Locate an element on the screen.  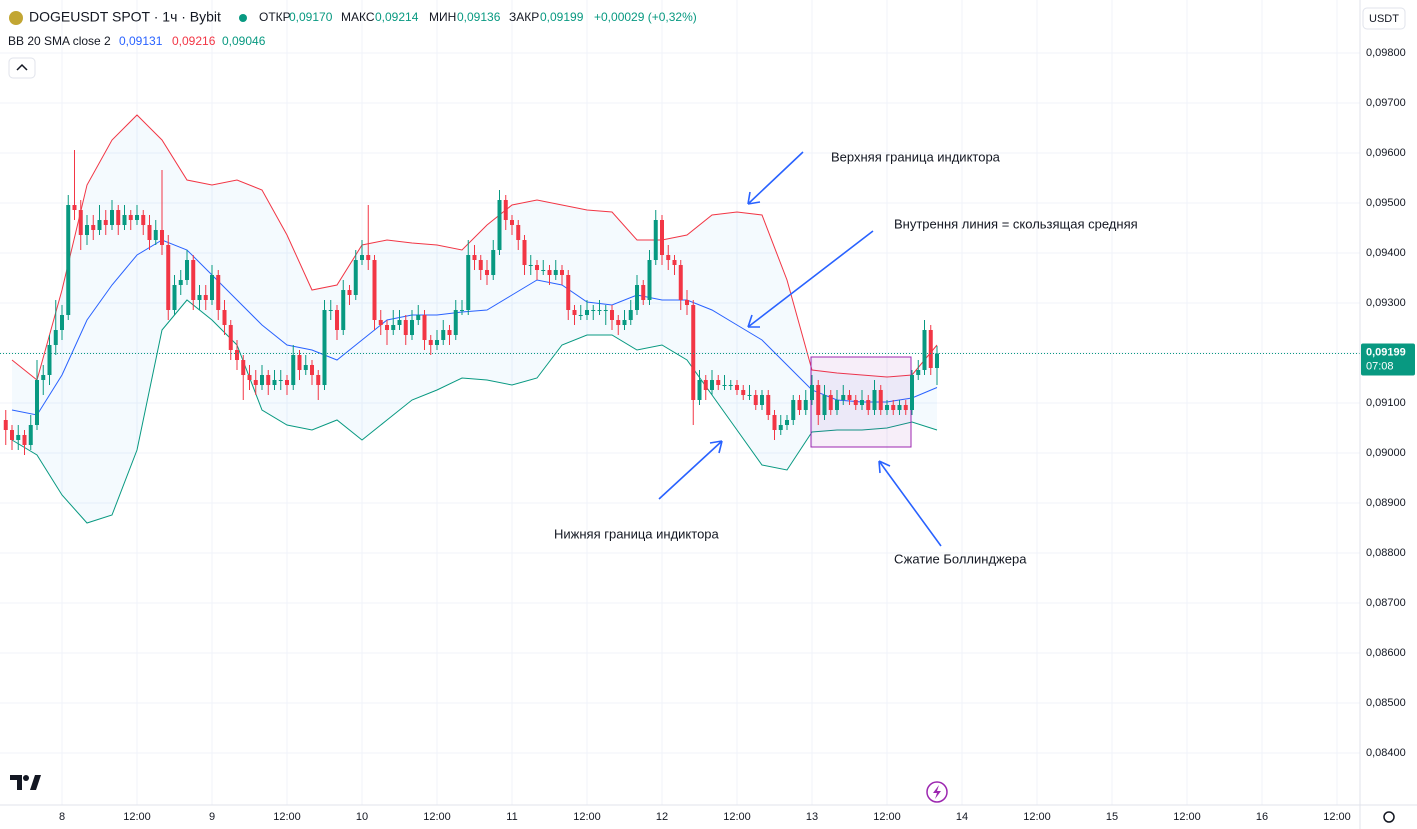
ohlc-label: МИН is located at coordinates (442, 17).